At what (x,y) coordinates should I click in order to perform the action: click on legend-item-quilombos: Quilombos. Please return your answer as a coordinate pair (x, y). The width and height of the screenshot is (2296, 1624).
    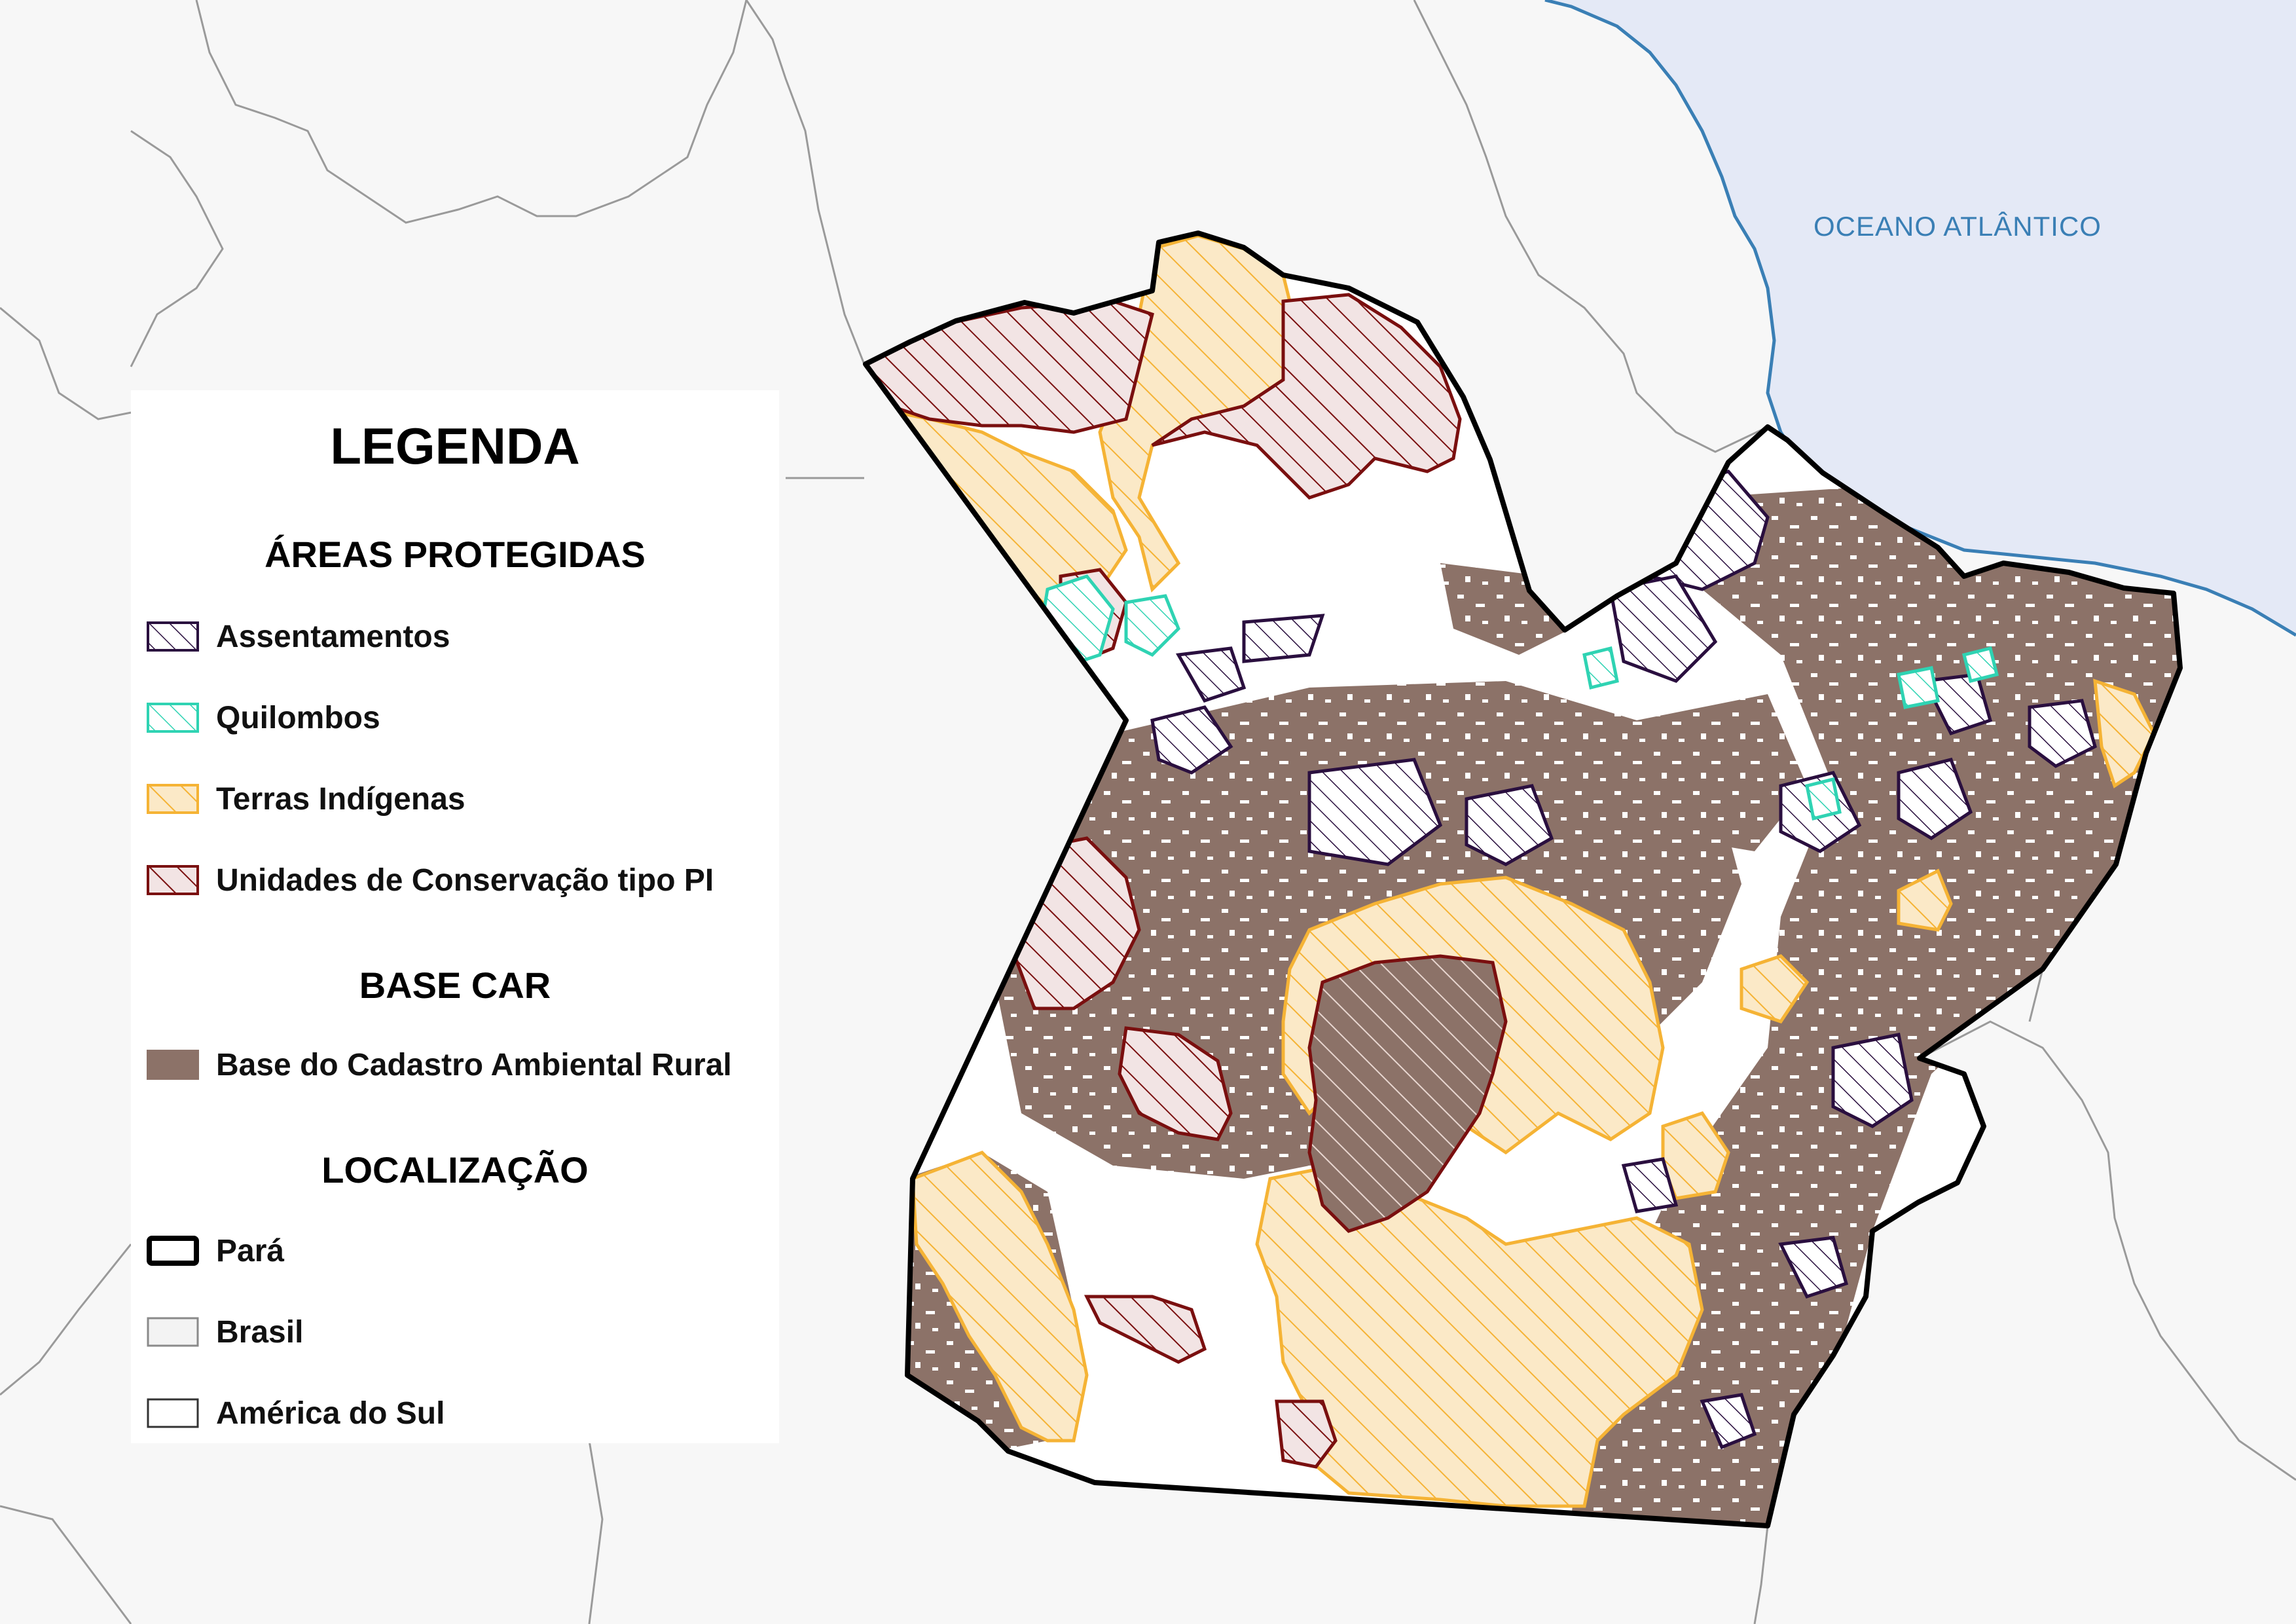
    Looking at the image, I should click on (263, 717).